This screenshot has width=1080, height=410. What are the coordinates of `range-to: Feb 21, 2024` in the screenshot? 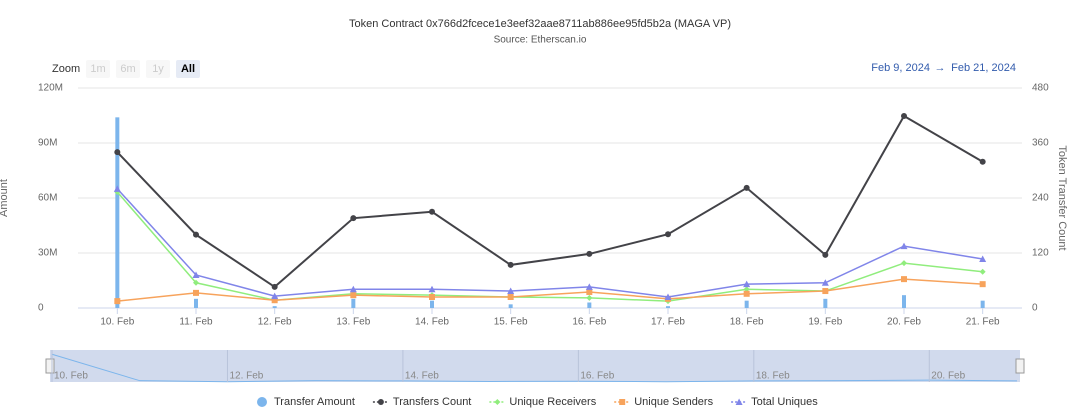 It's located at (983, 68).